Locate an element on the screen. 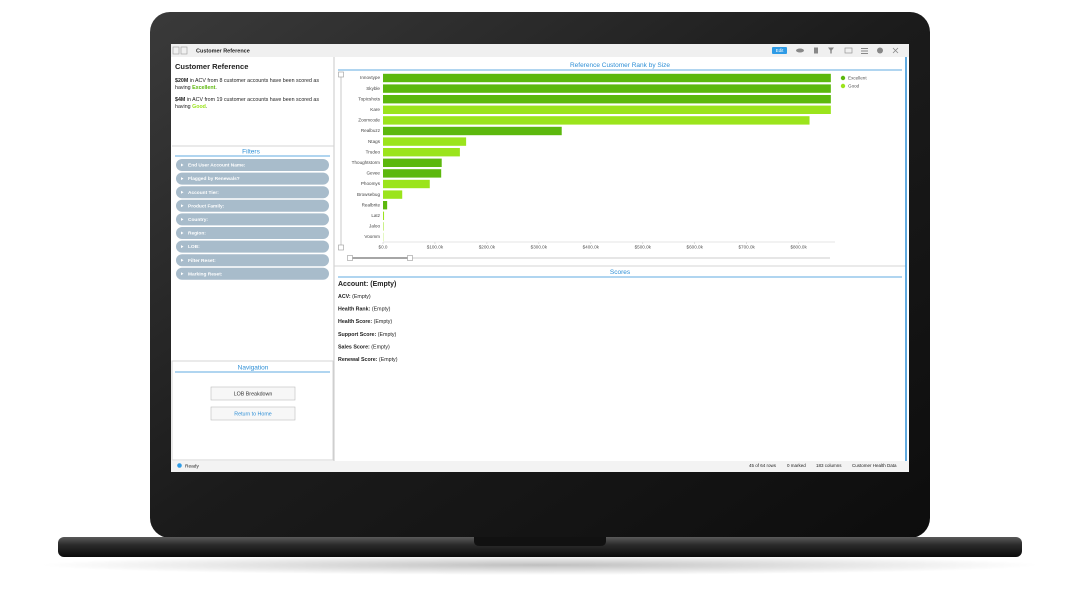 Image resolution: width=1080 pixels, height=600 pixels. score-field: Renewal Score: (Empty) is located at coordinates (368, 360).